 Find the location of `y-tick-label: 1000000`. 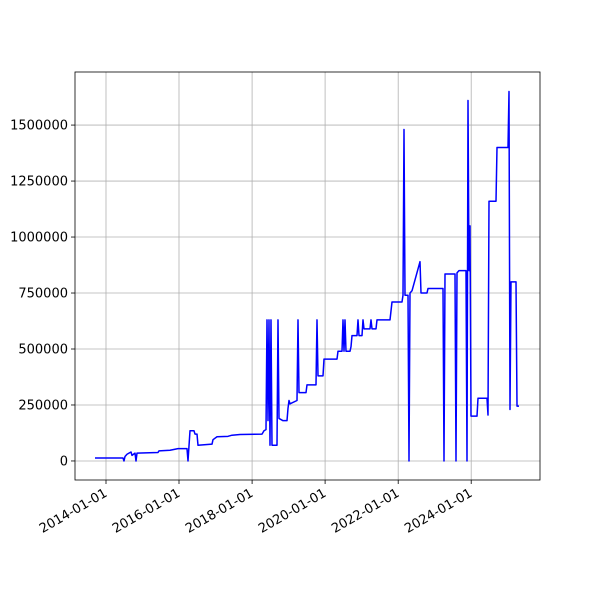

y-tick-label: 1000000 is located at coordinates (39, 238).